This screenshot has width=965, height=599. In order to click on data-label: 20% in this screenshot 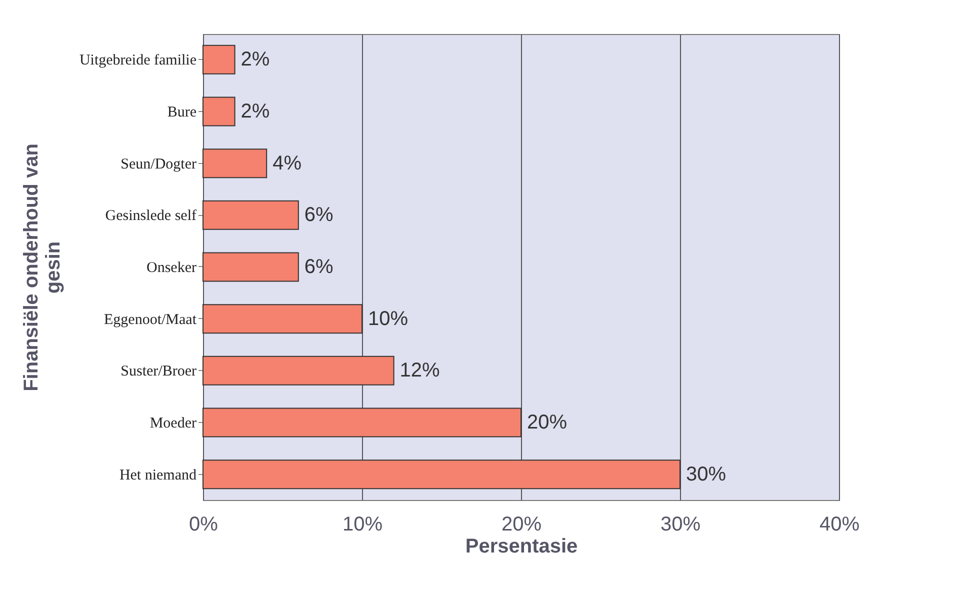, I will do `click(547, 423)`.